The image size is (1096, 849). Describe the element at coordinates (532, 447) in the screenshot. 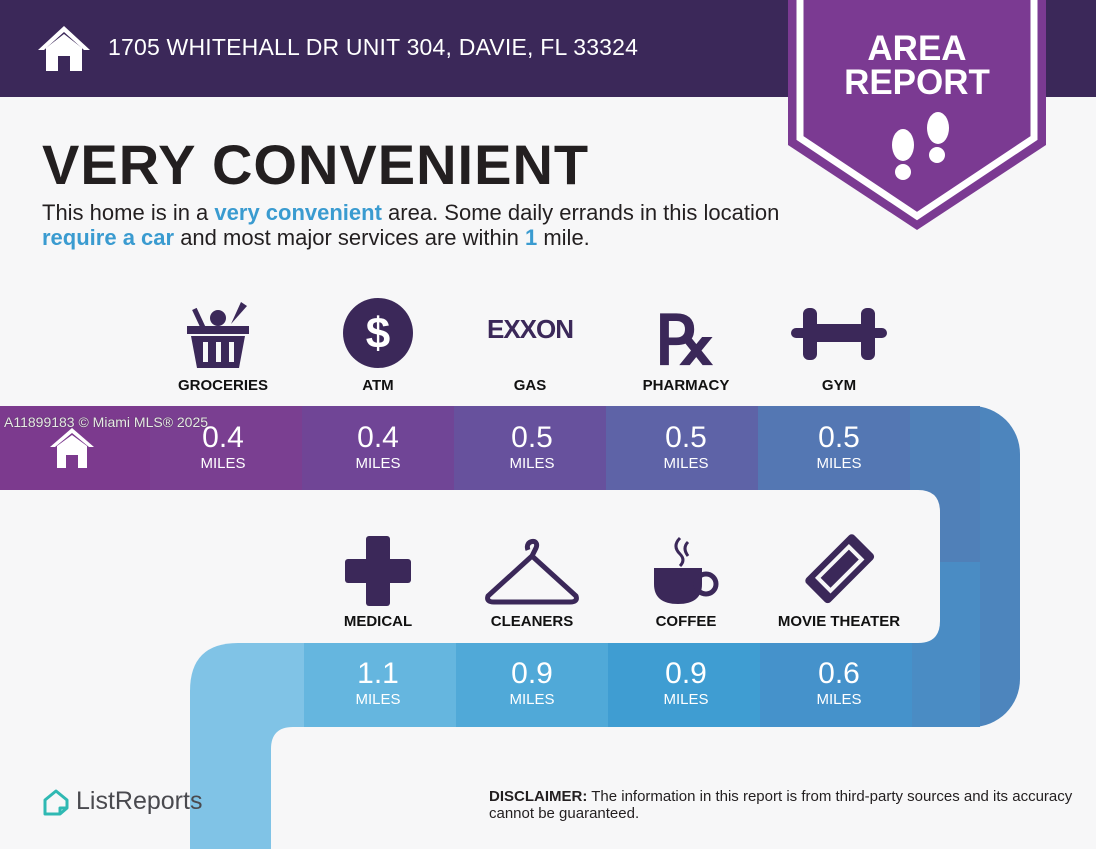

I see `distance-gas: 0.5 MILES` at that location.